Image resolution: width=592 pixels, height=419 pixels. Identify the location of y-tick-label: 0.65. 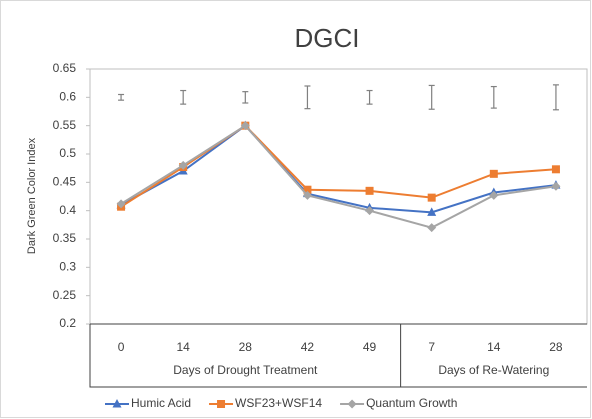
(65, 68).